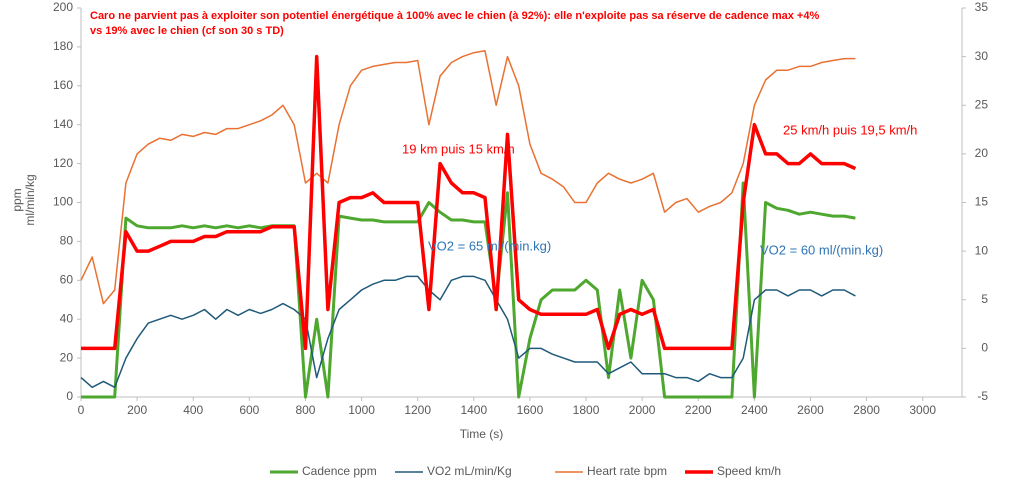 This screenshot has height=491, width=1024. I want to click on y2-tick-label: 25, so click(982, 104).